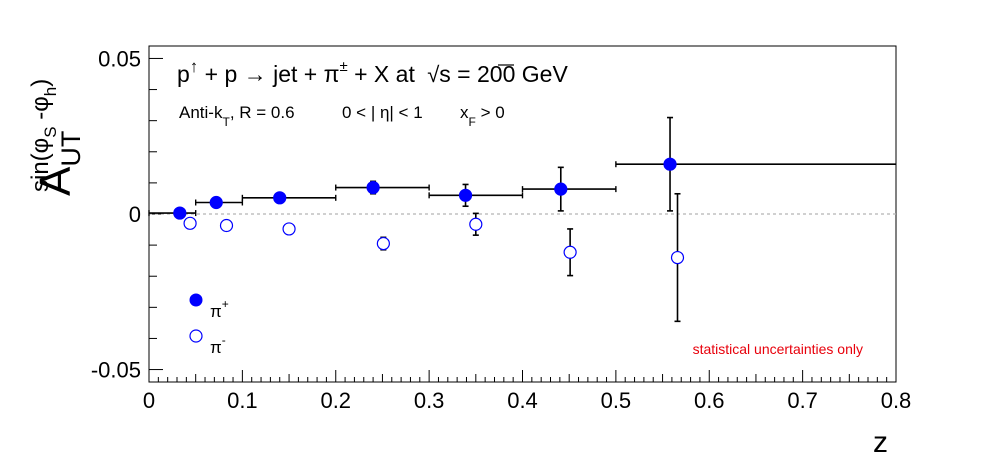 This screenshot has width=996, height=472. What do you see at coordinates (482, 116) in the screenshot?
I see `chart-subtitle-xf: xF > 0` at bounding box center [482, 116].